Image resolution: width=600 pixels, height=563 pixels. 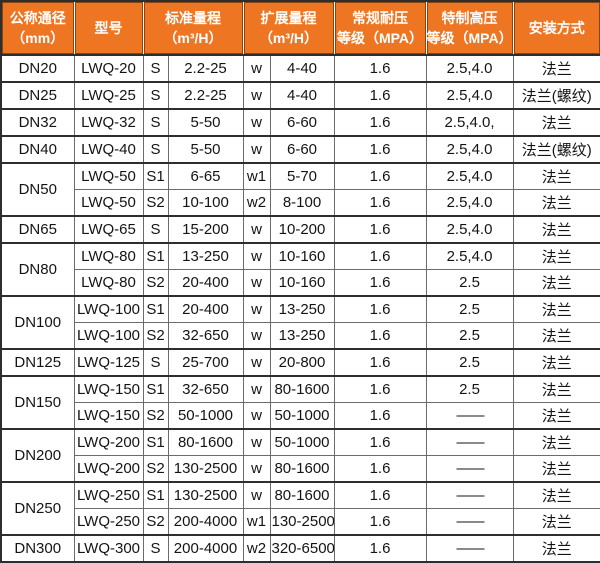 I want to click on cell-nominal-diameter: DN250, so click(x=37, y=508).